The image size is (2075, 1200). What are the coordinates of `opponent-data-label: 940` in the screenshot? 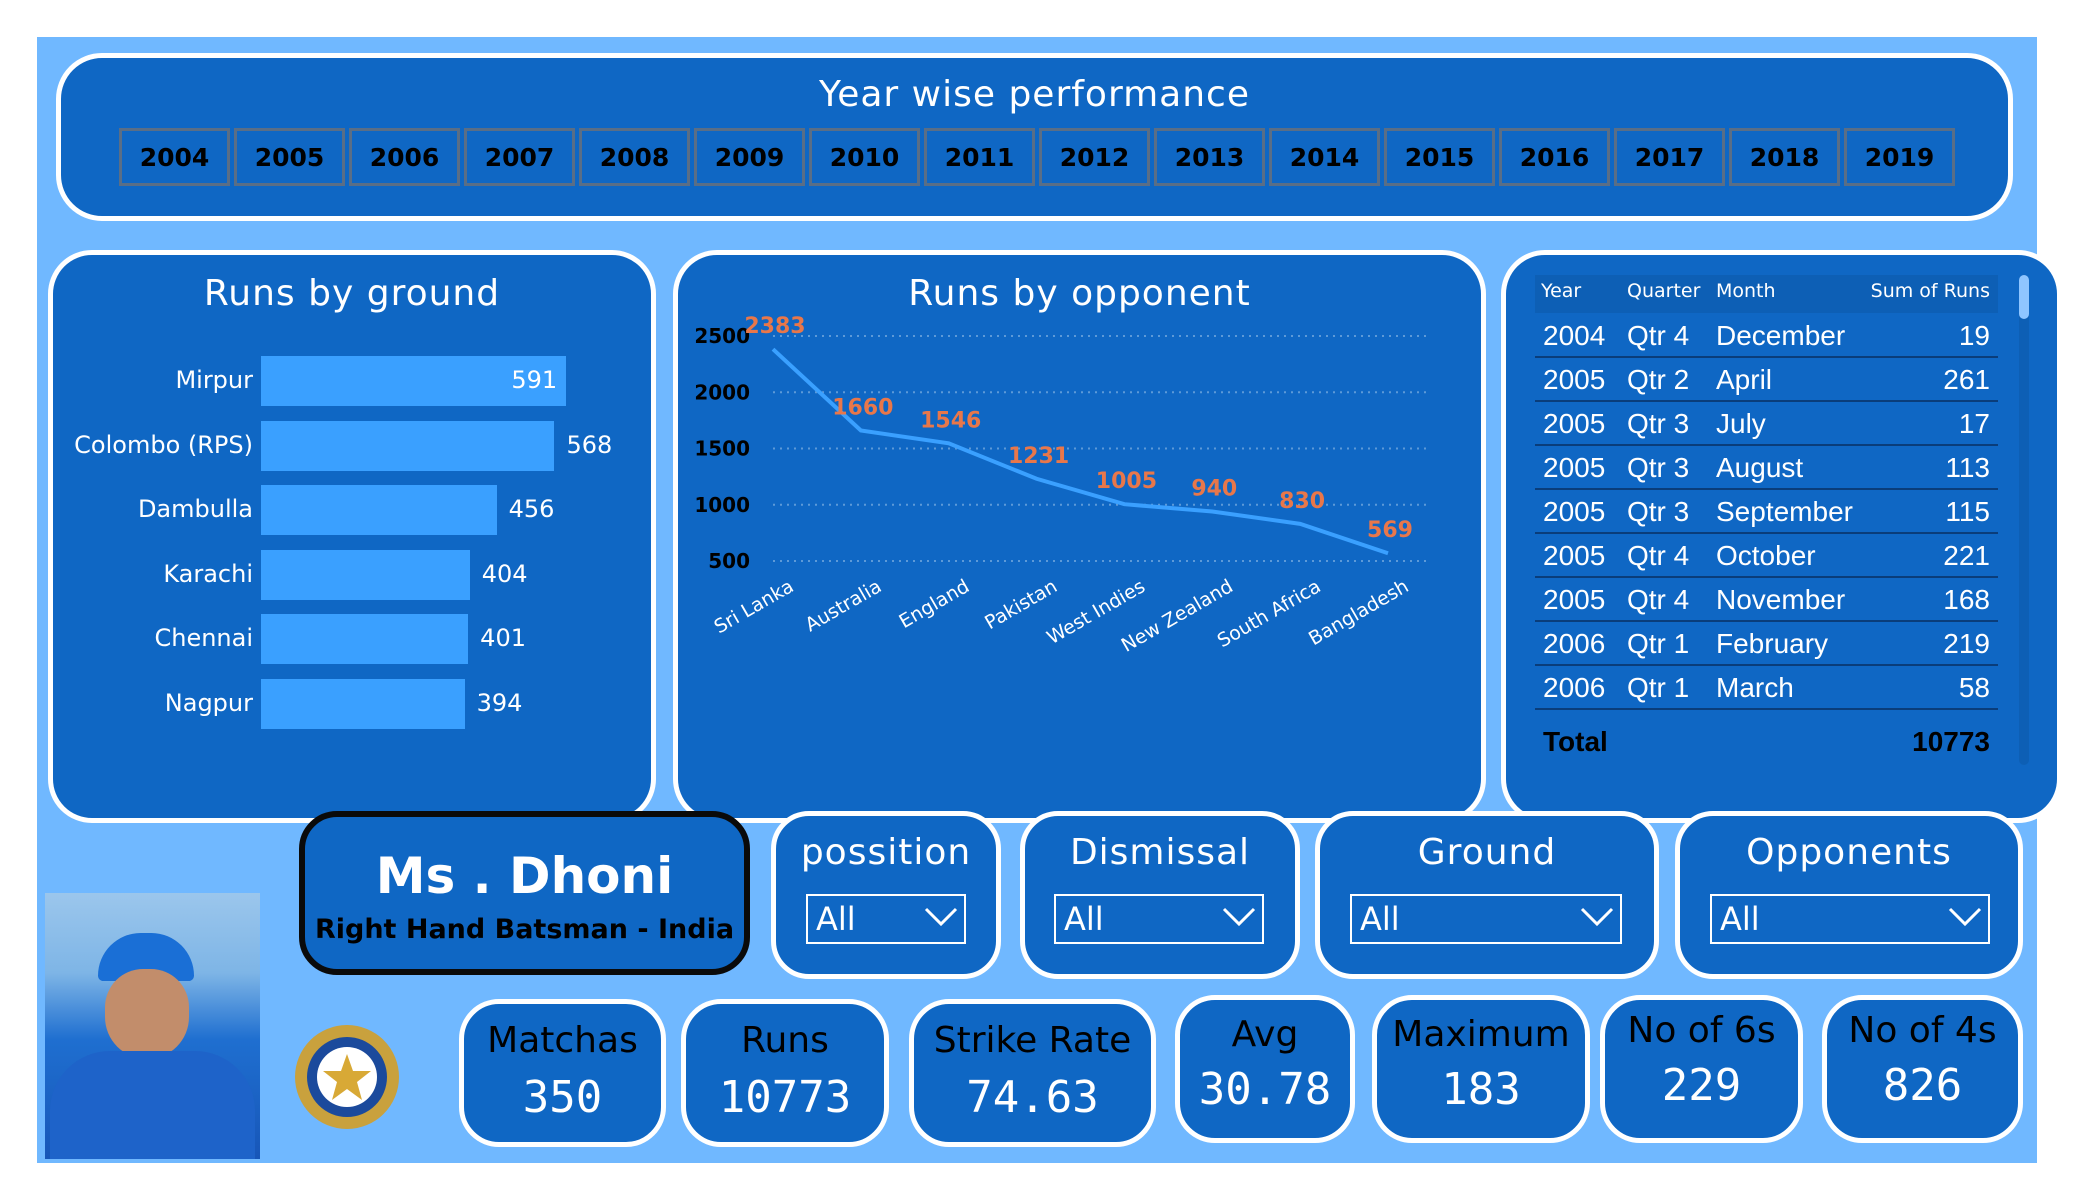 It's located at (1214, 489).